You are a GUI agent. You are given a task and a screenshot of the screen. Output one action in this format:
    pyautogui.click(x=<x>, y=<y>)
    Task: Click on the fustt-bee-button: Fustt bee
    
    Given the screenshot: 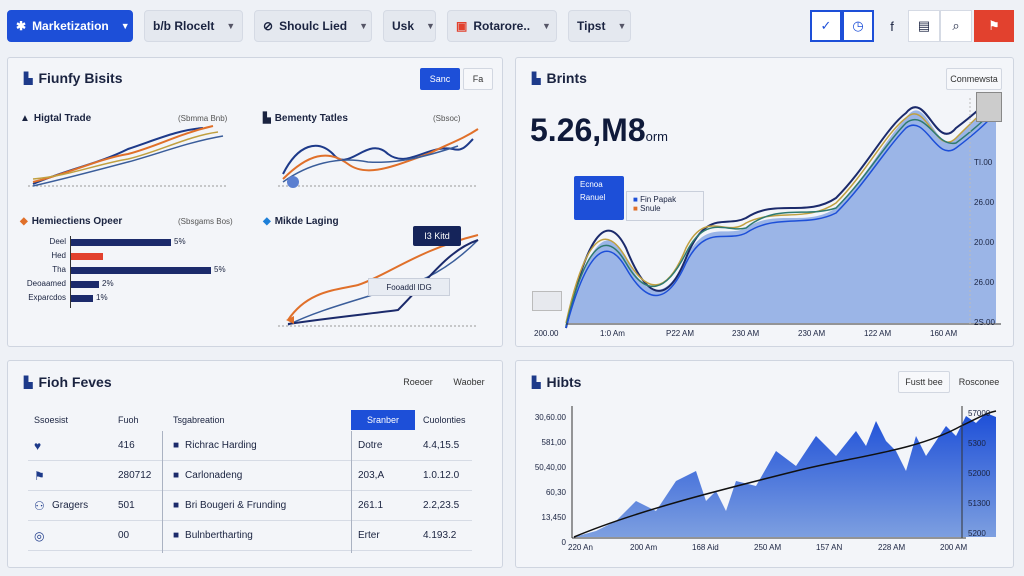 What is the action you would take?
    pyautogui.click(x=924, y=382)
    